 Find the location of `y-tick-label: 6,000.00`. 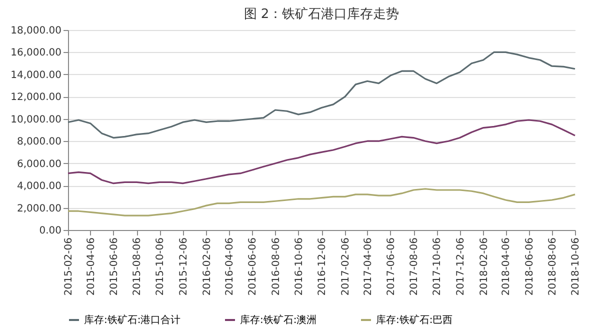

y-tick-label: 6,000.00 is located at coordinates (39, 164).